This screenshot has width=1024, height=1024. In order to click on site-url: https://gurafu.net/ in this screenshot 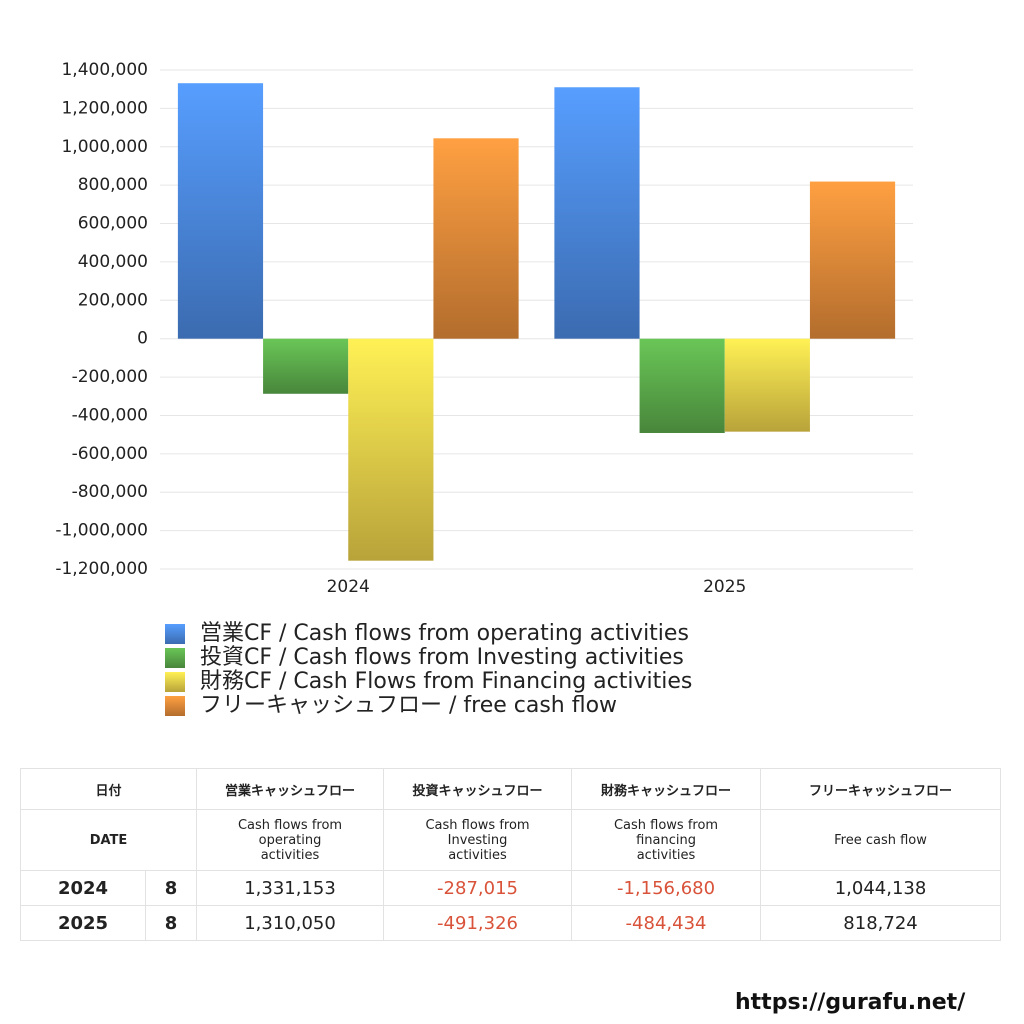, I will do `click(850, 1002)`.